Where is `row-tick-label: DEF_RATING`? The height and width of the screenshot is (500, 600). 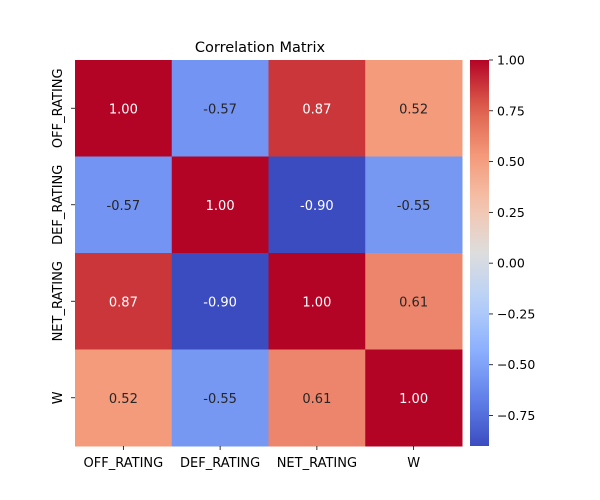 row-tick-label: DEF_RATING is located at coordinates (58, 205).